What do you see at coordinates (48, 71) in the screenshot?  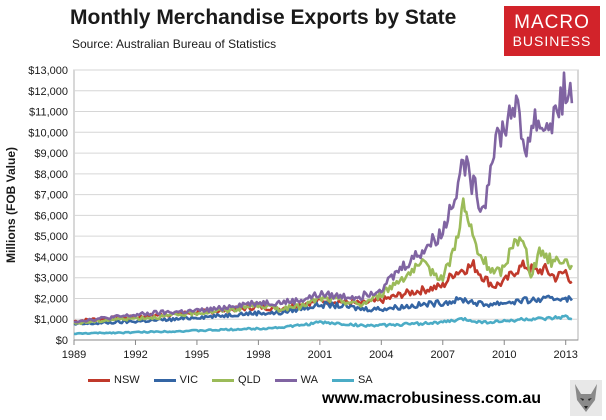 I see `y-tick-label: $13,000` at bounding box center [48, 71].